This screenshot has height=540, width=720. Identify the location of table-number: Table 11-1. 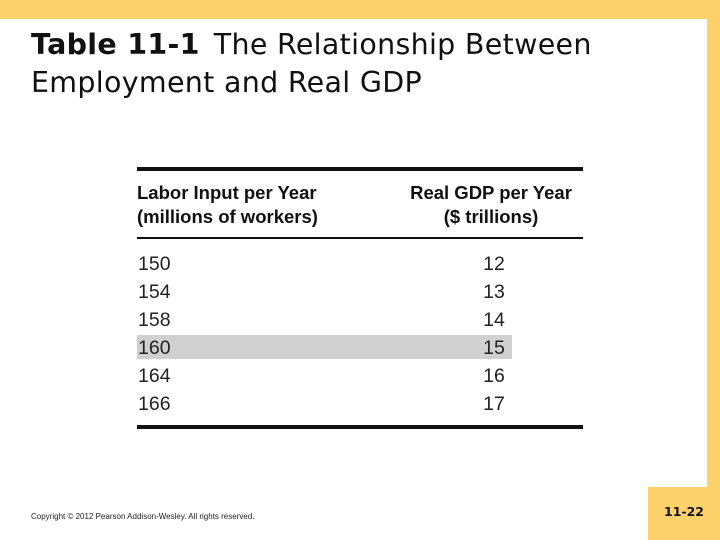
(115, 44).